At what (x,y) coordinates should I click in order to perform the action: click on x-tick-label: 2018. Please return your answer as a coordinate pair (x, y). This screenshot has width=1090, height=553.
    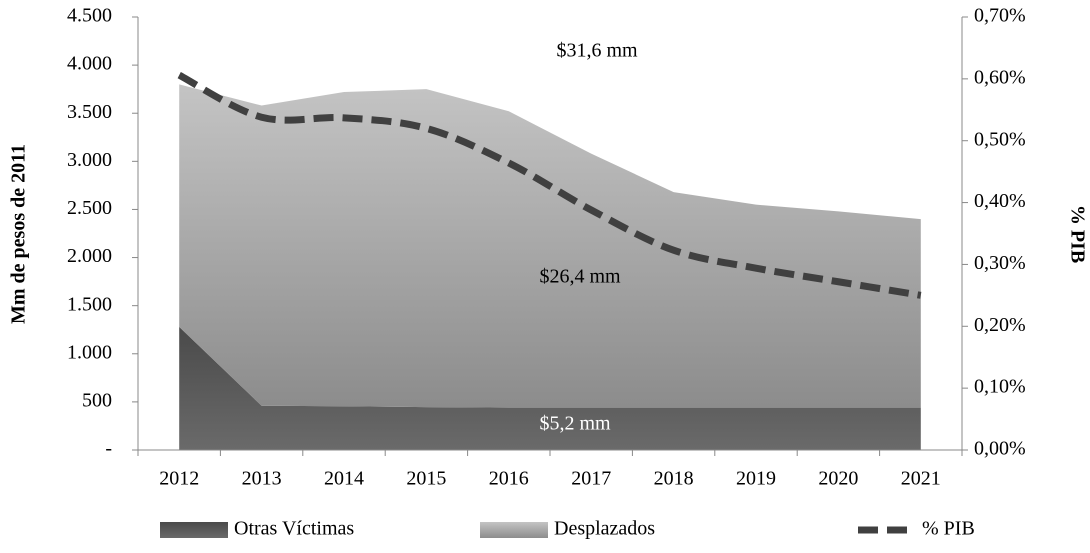
    Looking at the image, I should click on (674, 479).